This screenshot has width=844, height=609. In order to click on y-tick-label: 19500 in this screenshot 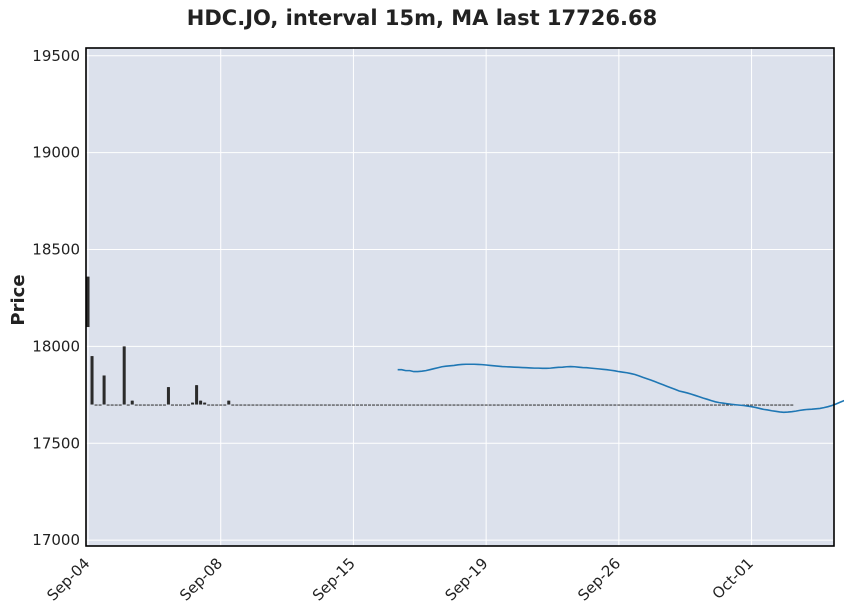, I will do `click(56, 56)`.